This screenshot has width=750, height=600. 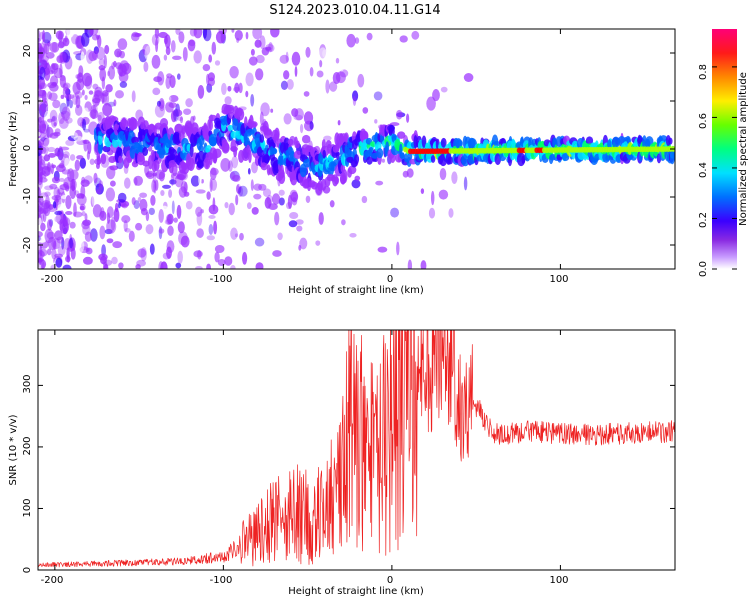 What do you see at coordinates (356, 290) in the screenshot?
I see `spectrogram-x-axis-title: Height of straight line (km)` at bounding box center [356, 290].